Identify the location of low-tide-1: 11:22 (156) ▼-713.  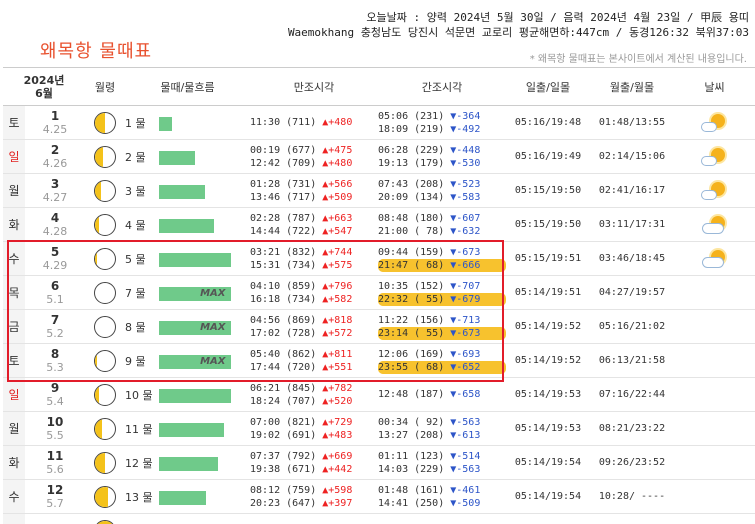
(429, 320).